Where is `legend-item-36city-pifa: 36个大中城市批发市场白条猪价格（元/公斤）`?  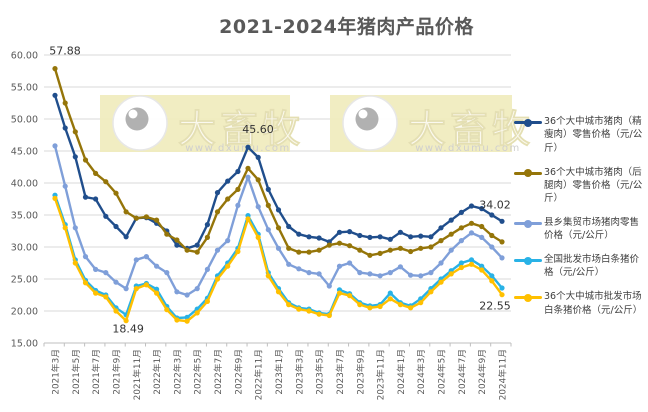 legend-item-36city-pifa: 36个大中城市批发市场白条猪价格（元/公斤） is located at coordinates (580, 303).